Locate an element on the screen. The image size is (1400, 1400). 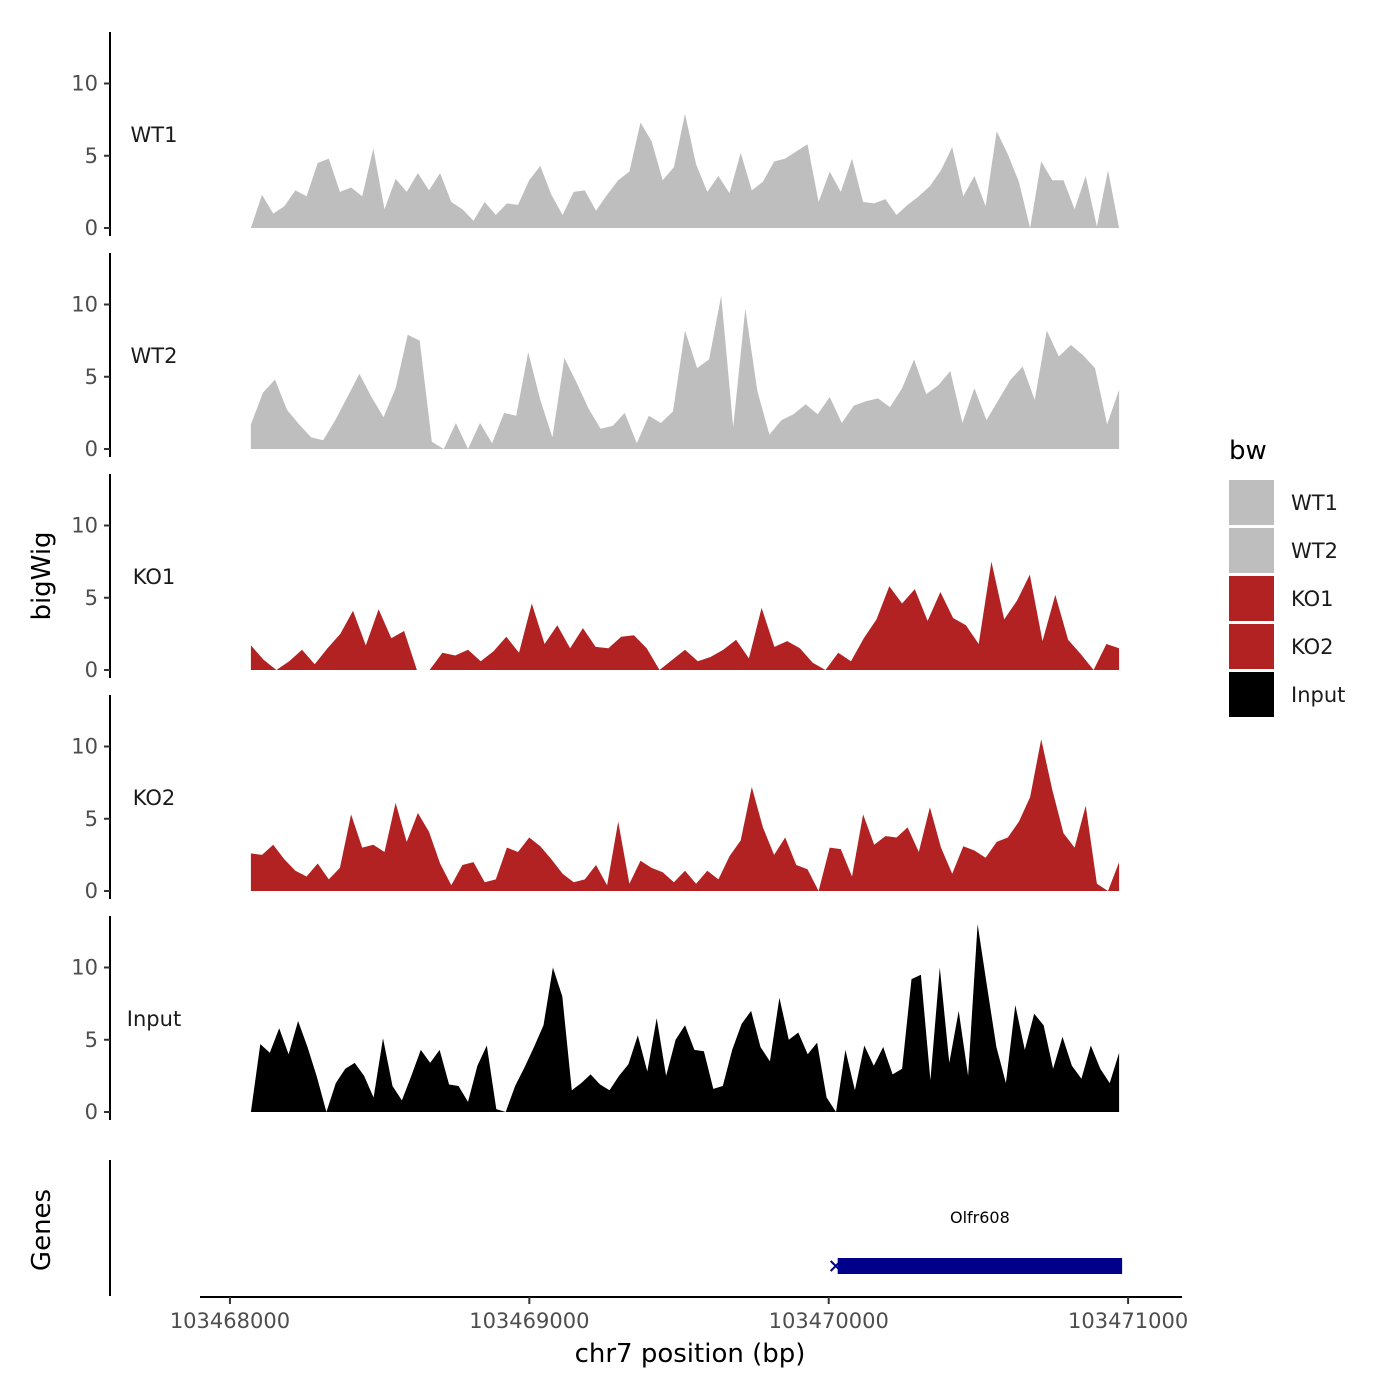
track-input: 0 5 10 Input is located at coordinates (595, 1020).